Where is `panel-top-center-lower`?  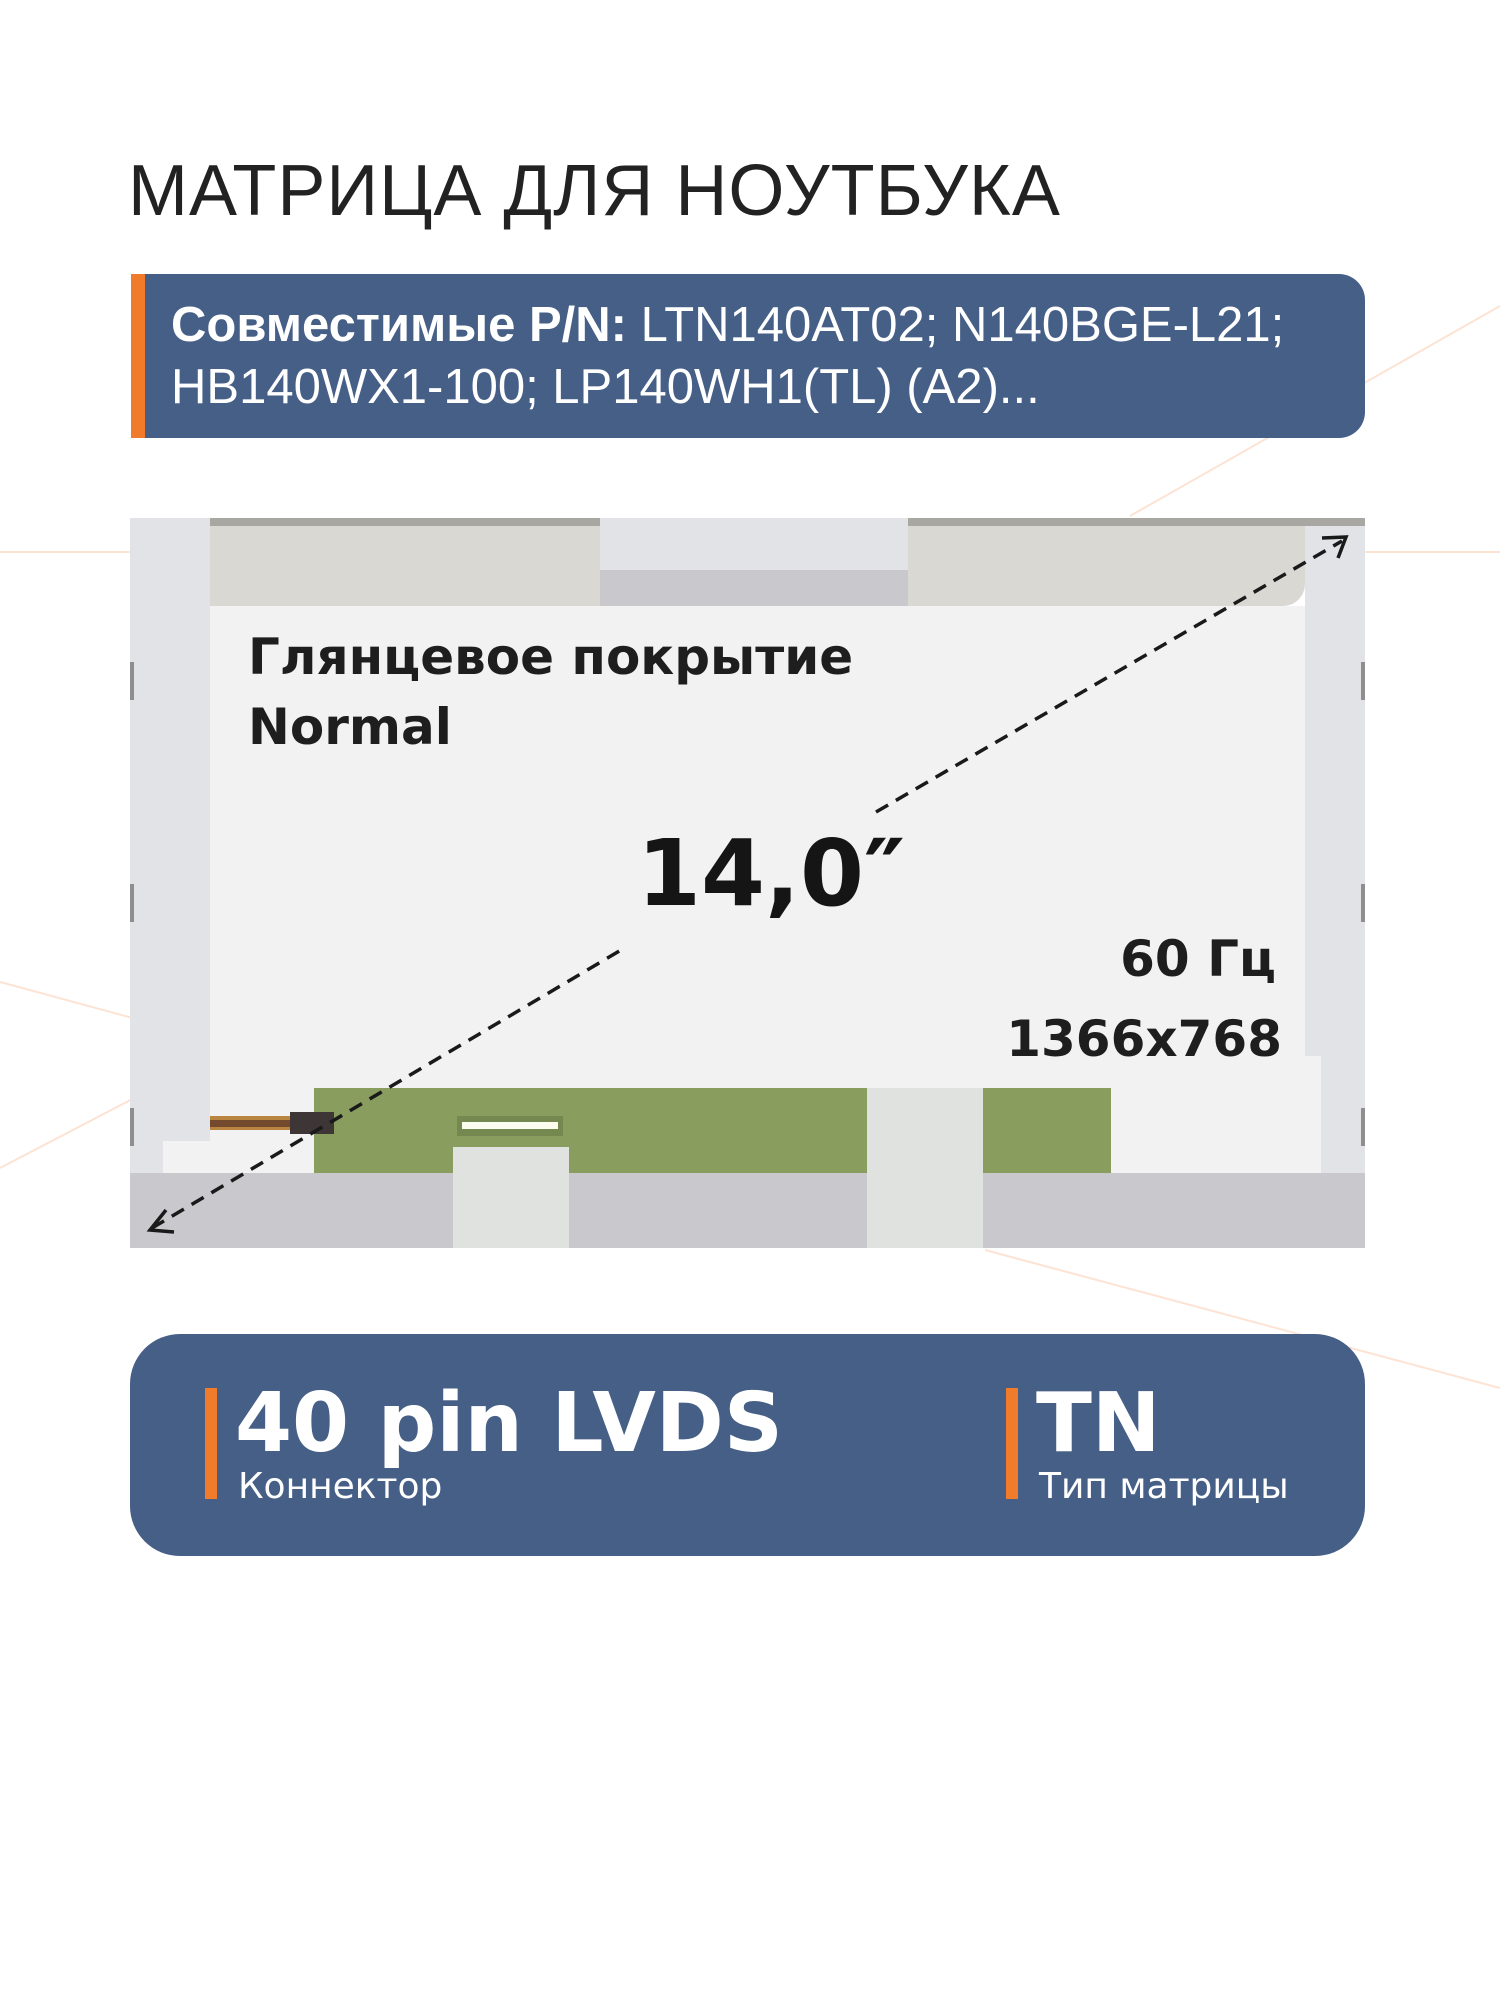
panel-top-center-lower is located at coordinates (754, 588).